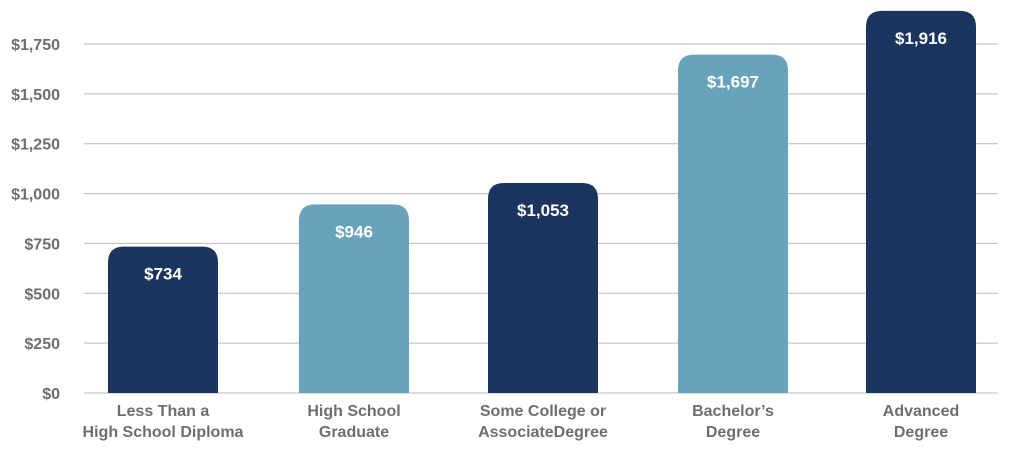  What do you see at coordinates (42, 294) in the screenshot?
I see `y-tick-label: $500` at bounding box center [42, 294].